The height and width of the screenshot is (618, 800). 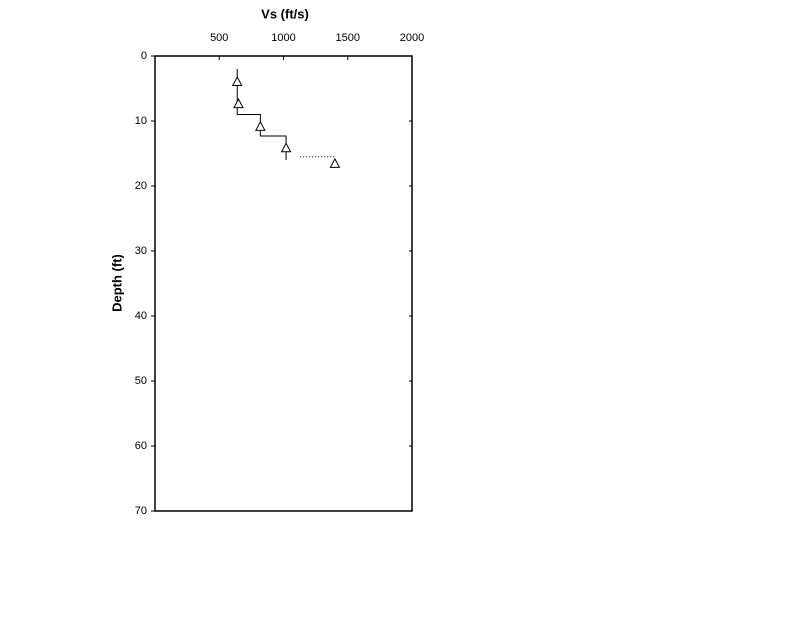 I want to click on y-tick-label: 30, so click(x=141, y=251).